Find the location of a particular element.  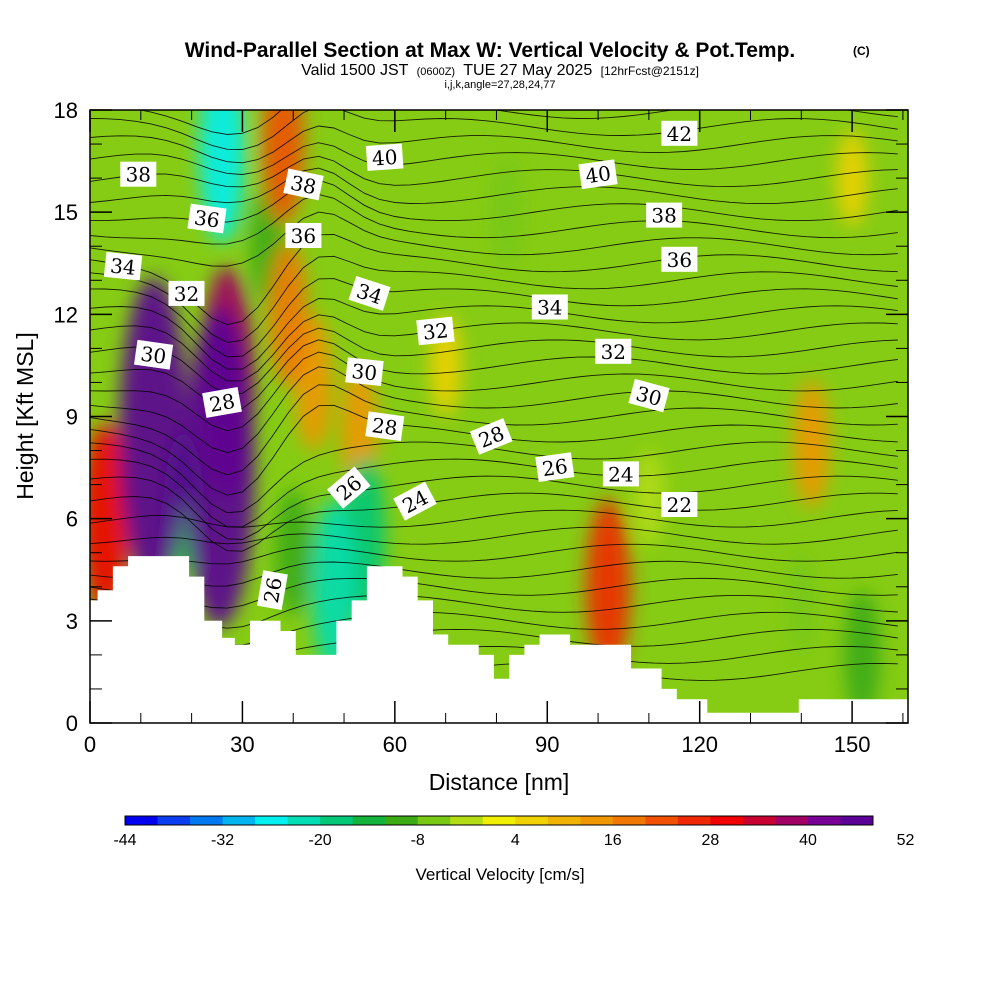

contour-label-text: 22 is located at coordinates (679, 505).